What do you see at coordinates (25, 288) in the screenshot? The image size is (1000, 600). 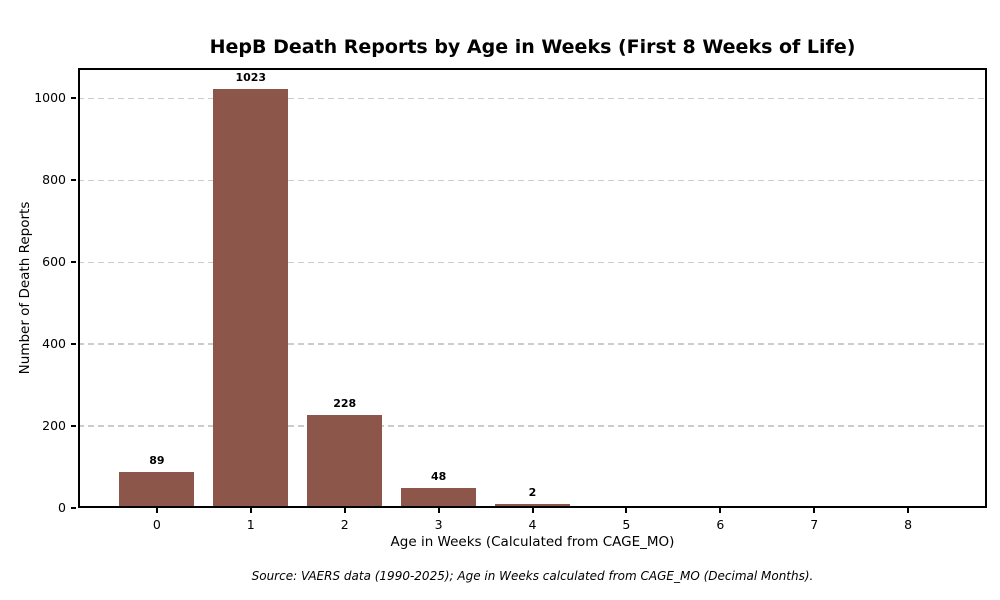 I see `y-axis-label: Number of Death Reports` at bounding box center [25, 288].